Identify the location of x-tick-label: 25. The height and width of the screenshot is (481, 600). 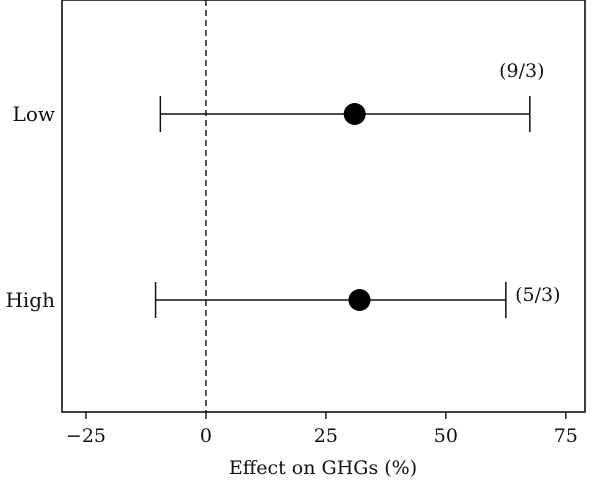
(326, 436).